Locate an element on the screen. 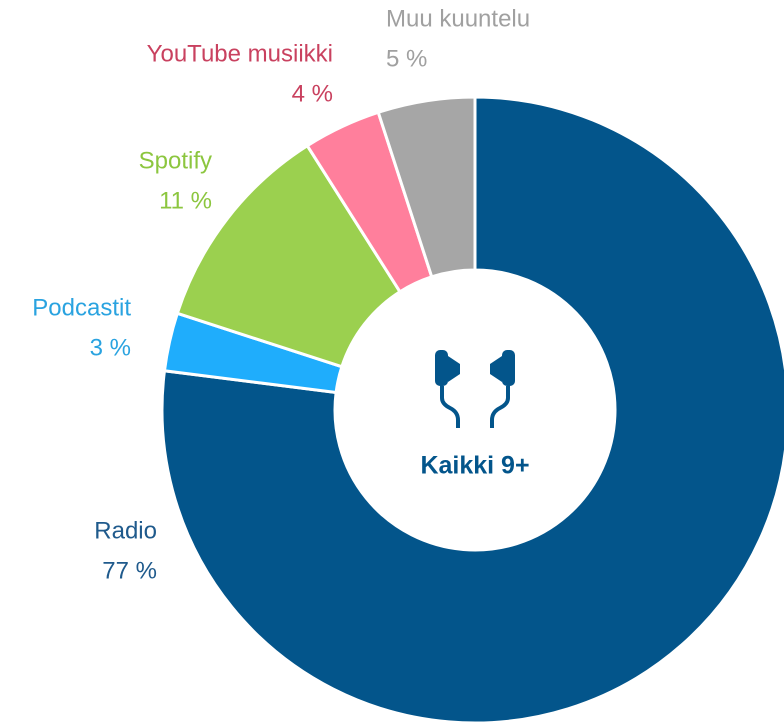 The height and width of the screenshot is (724, 784). value-label: 77 % is located at coordinates (129, 570).